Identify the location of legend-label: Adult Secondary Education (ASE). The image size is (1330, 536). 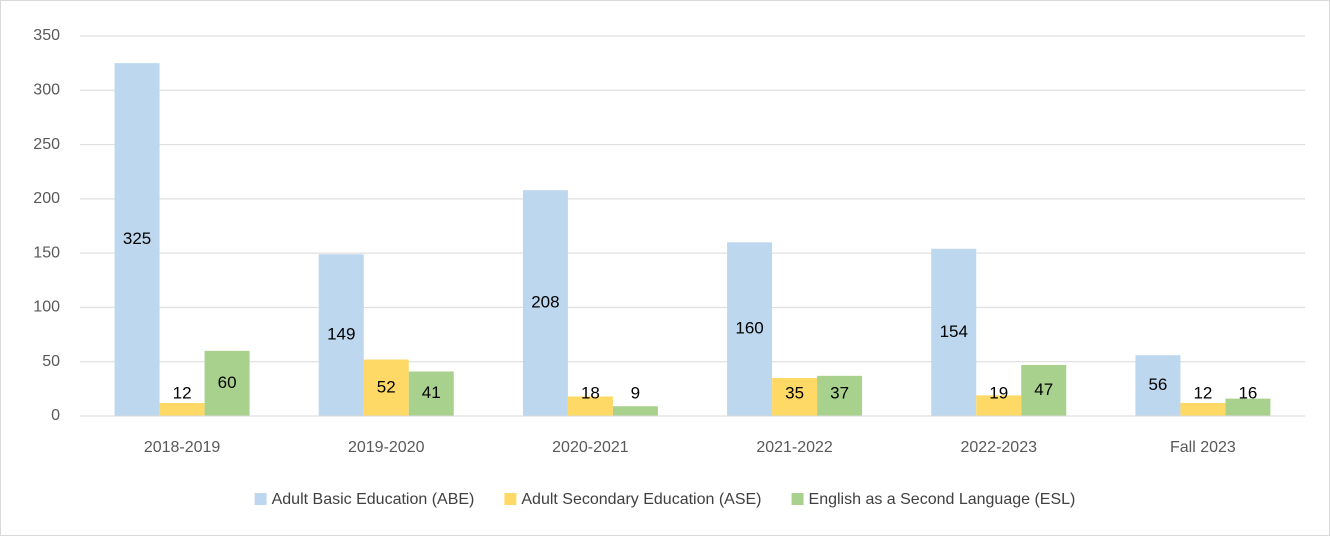
(641, 499).